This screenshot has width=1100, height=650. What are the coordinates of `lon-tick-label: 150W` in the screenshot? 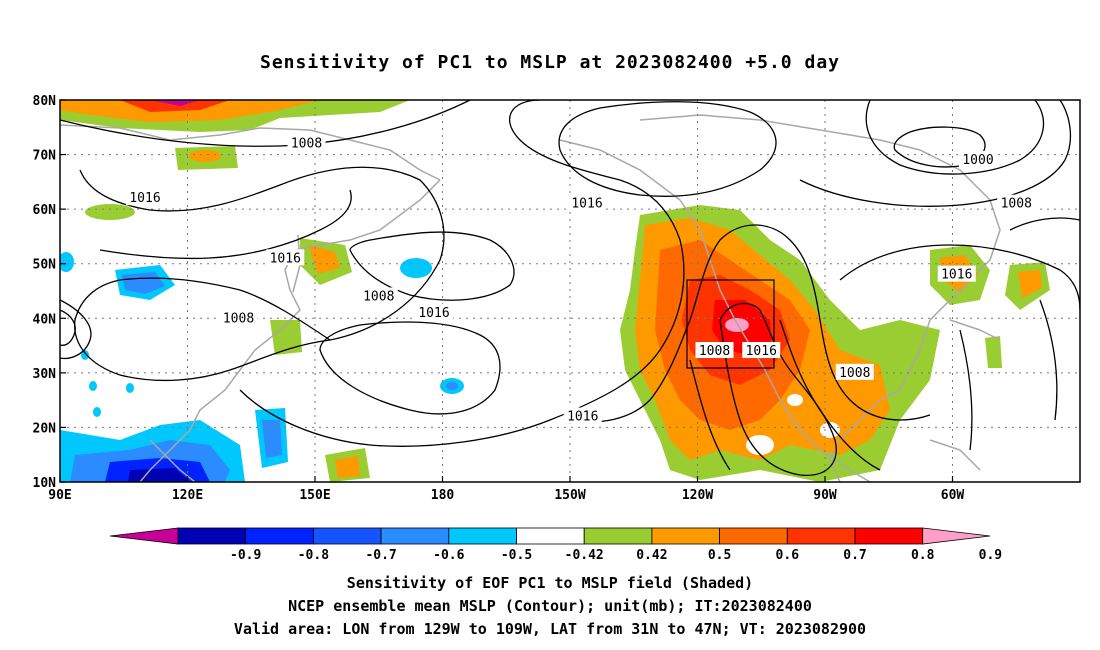 It's located at (569, 495).